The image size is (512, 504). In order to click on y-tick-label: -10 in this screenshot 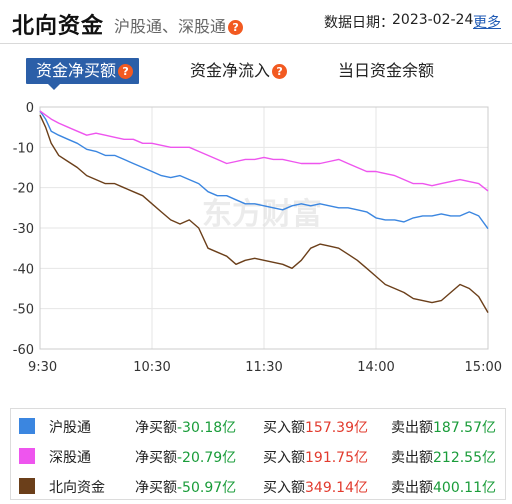, I will do `click(23, 148)`.